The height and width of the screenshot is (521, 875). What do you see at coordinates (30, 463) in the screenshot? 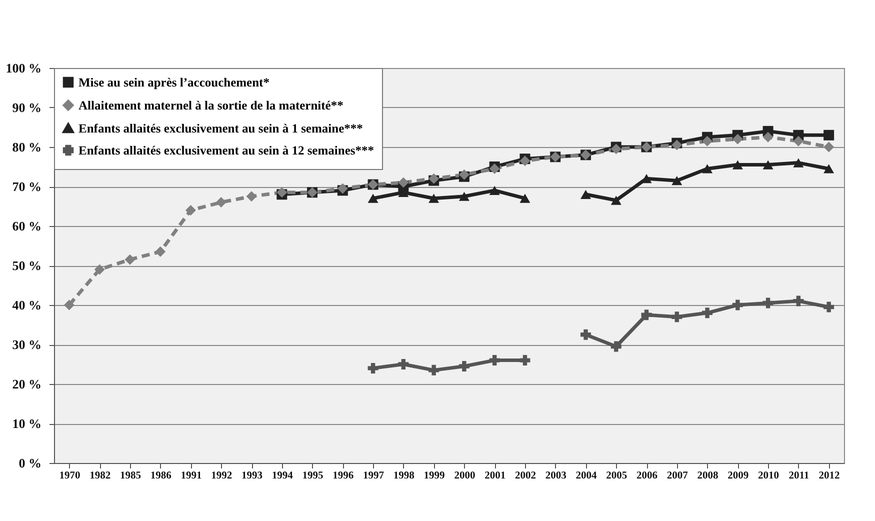
I see `y-tick-label: 0 %` at bounding box center [30, 463].